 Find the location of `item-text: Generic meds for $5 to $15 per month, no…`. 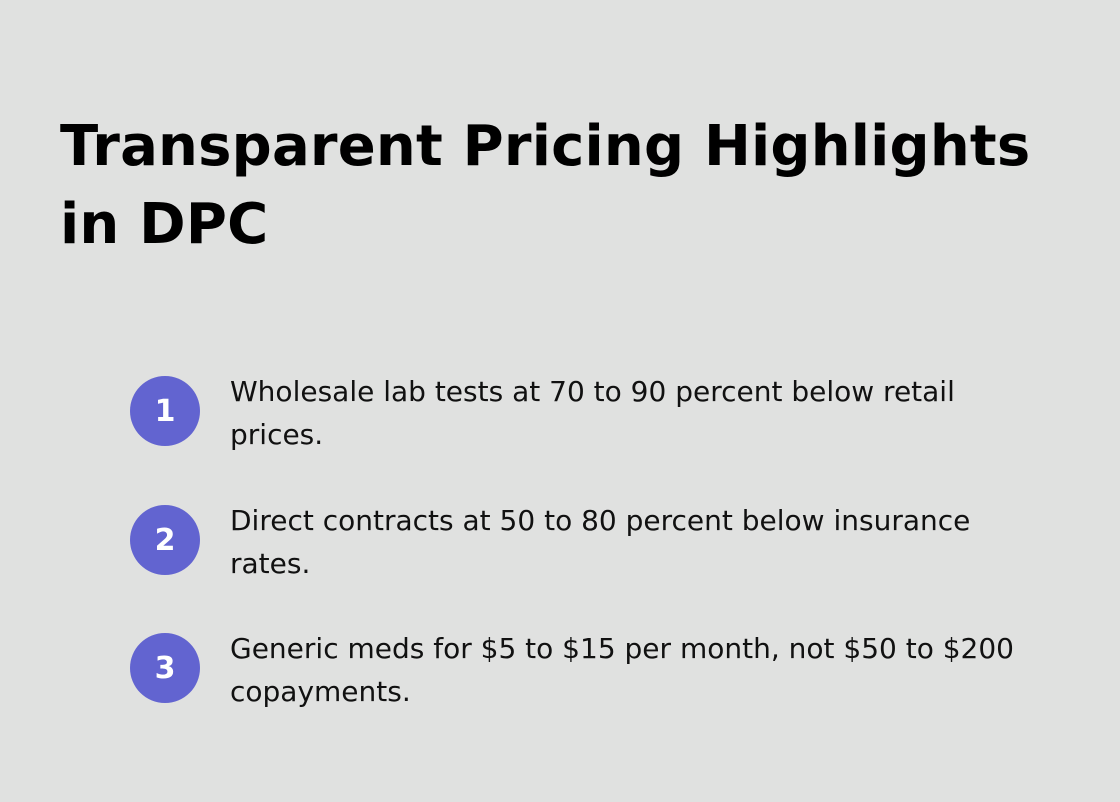

item-text: Generic meds for $5 to $15 per month, no… is located at coordinates (622, 670).